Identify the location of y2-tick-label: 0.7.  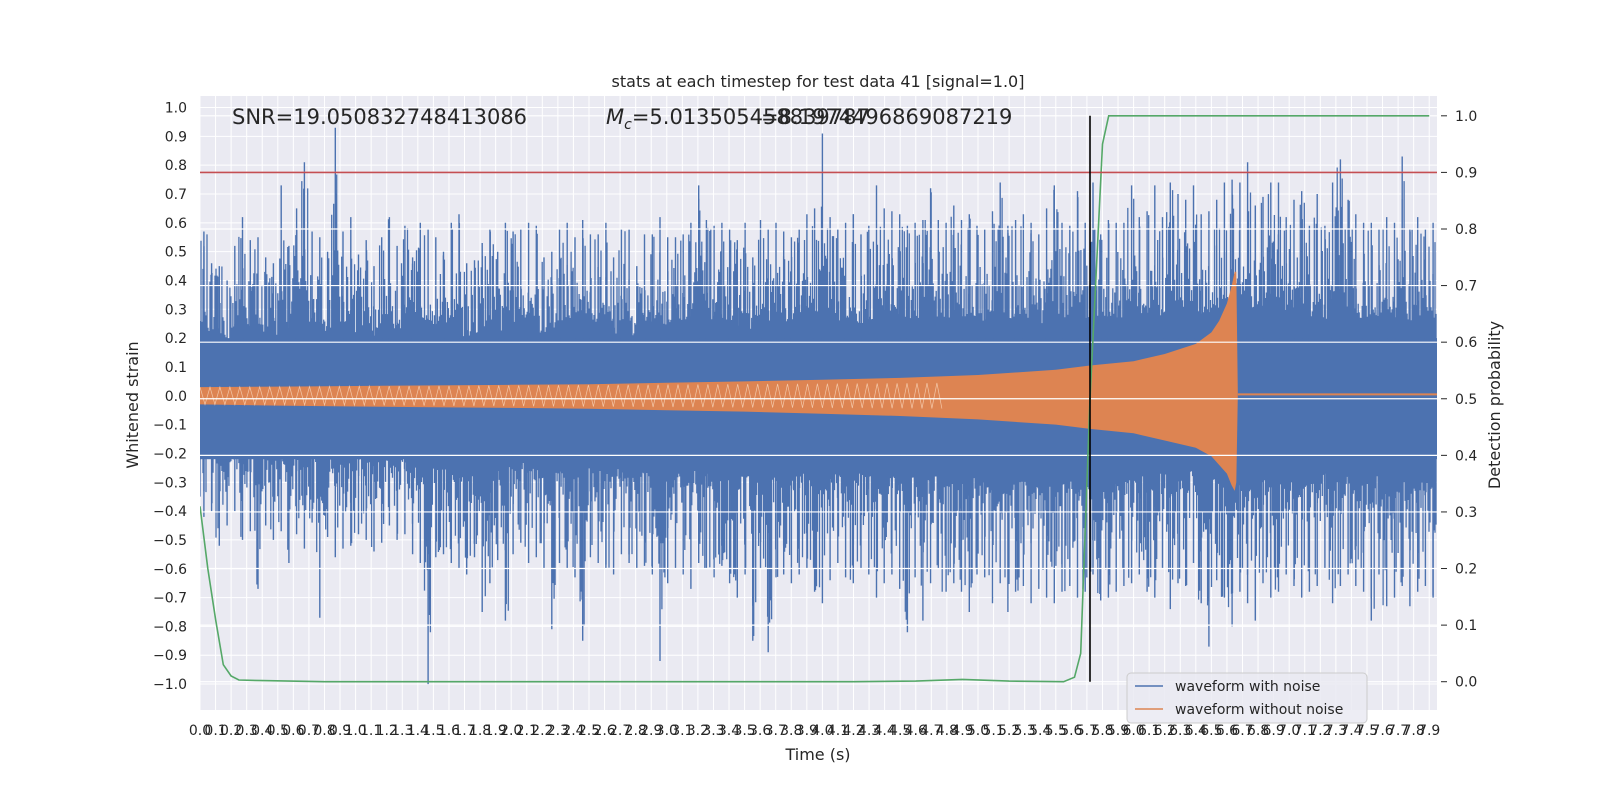
(1466, 287).